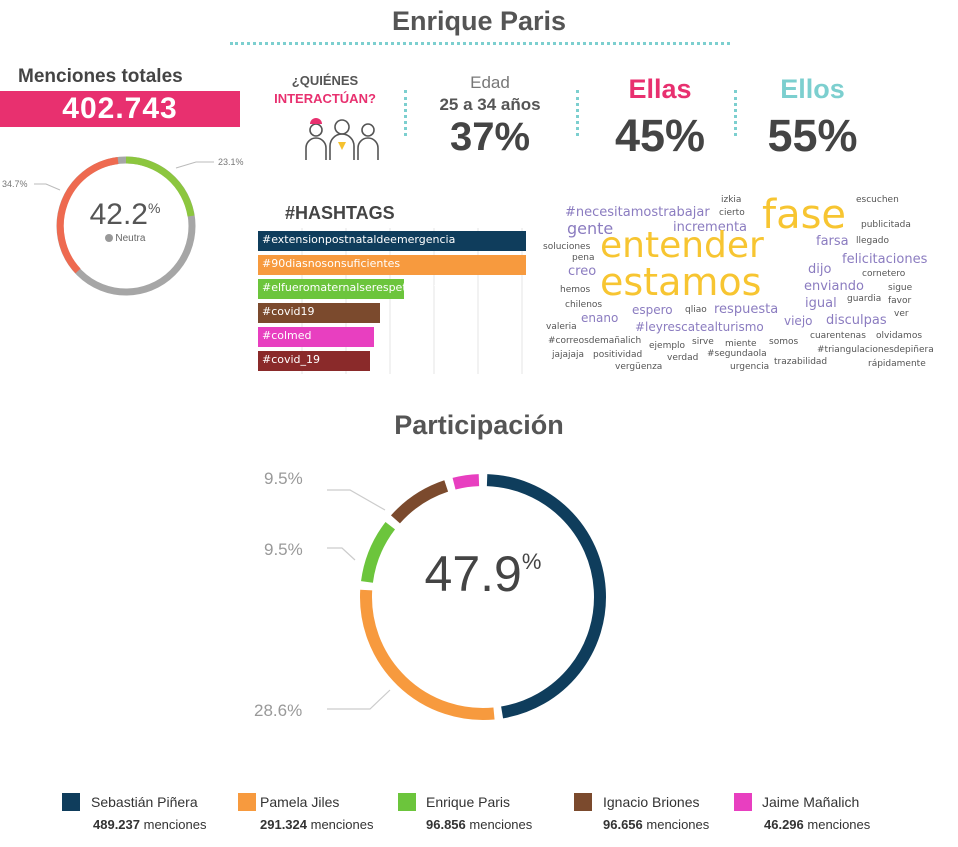 This screenshot has height=847, width=958. I want to click on who-interacts-heading: ¿QUIÉNES INTERACTÚAN?, so click(325, 90).